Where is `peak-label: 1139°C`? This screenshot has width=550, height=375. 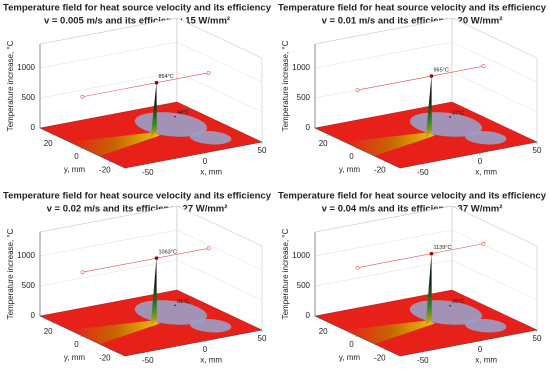 peak-label: 1139°C is located at coordinates (442, 248).